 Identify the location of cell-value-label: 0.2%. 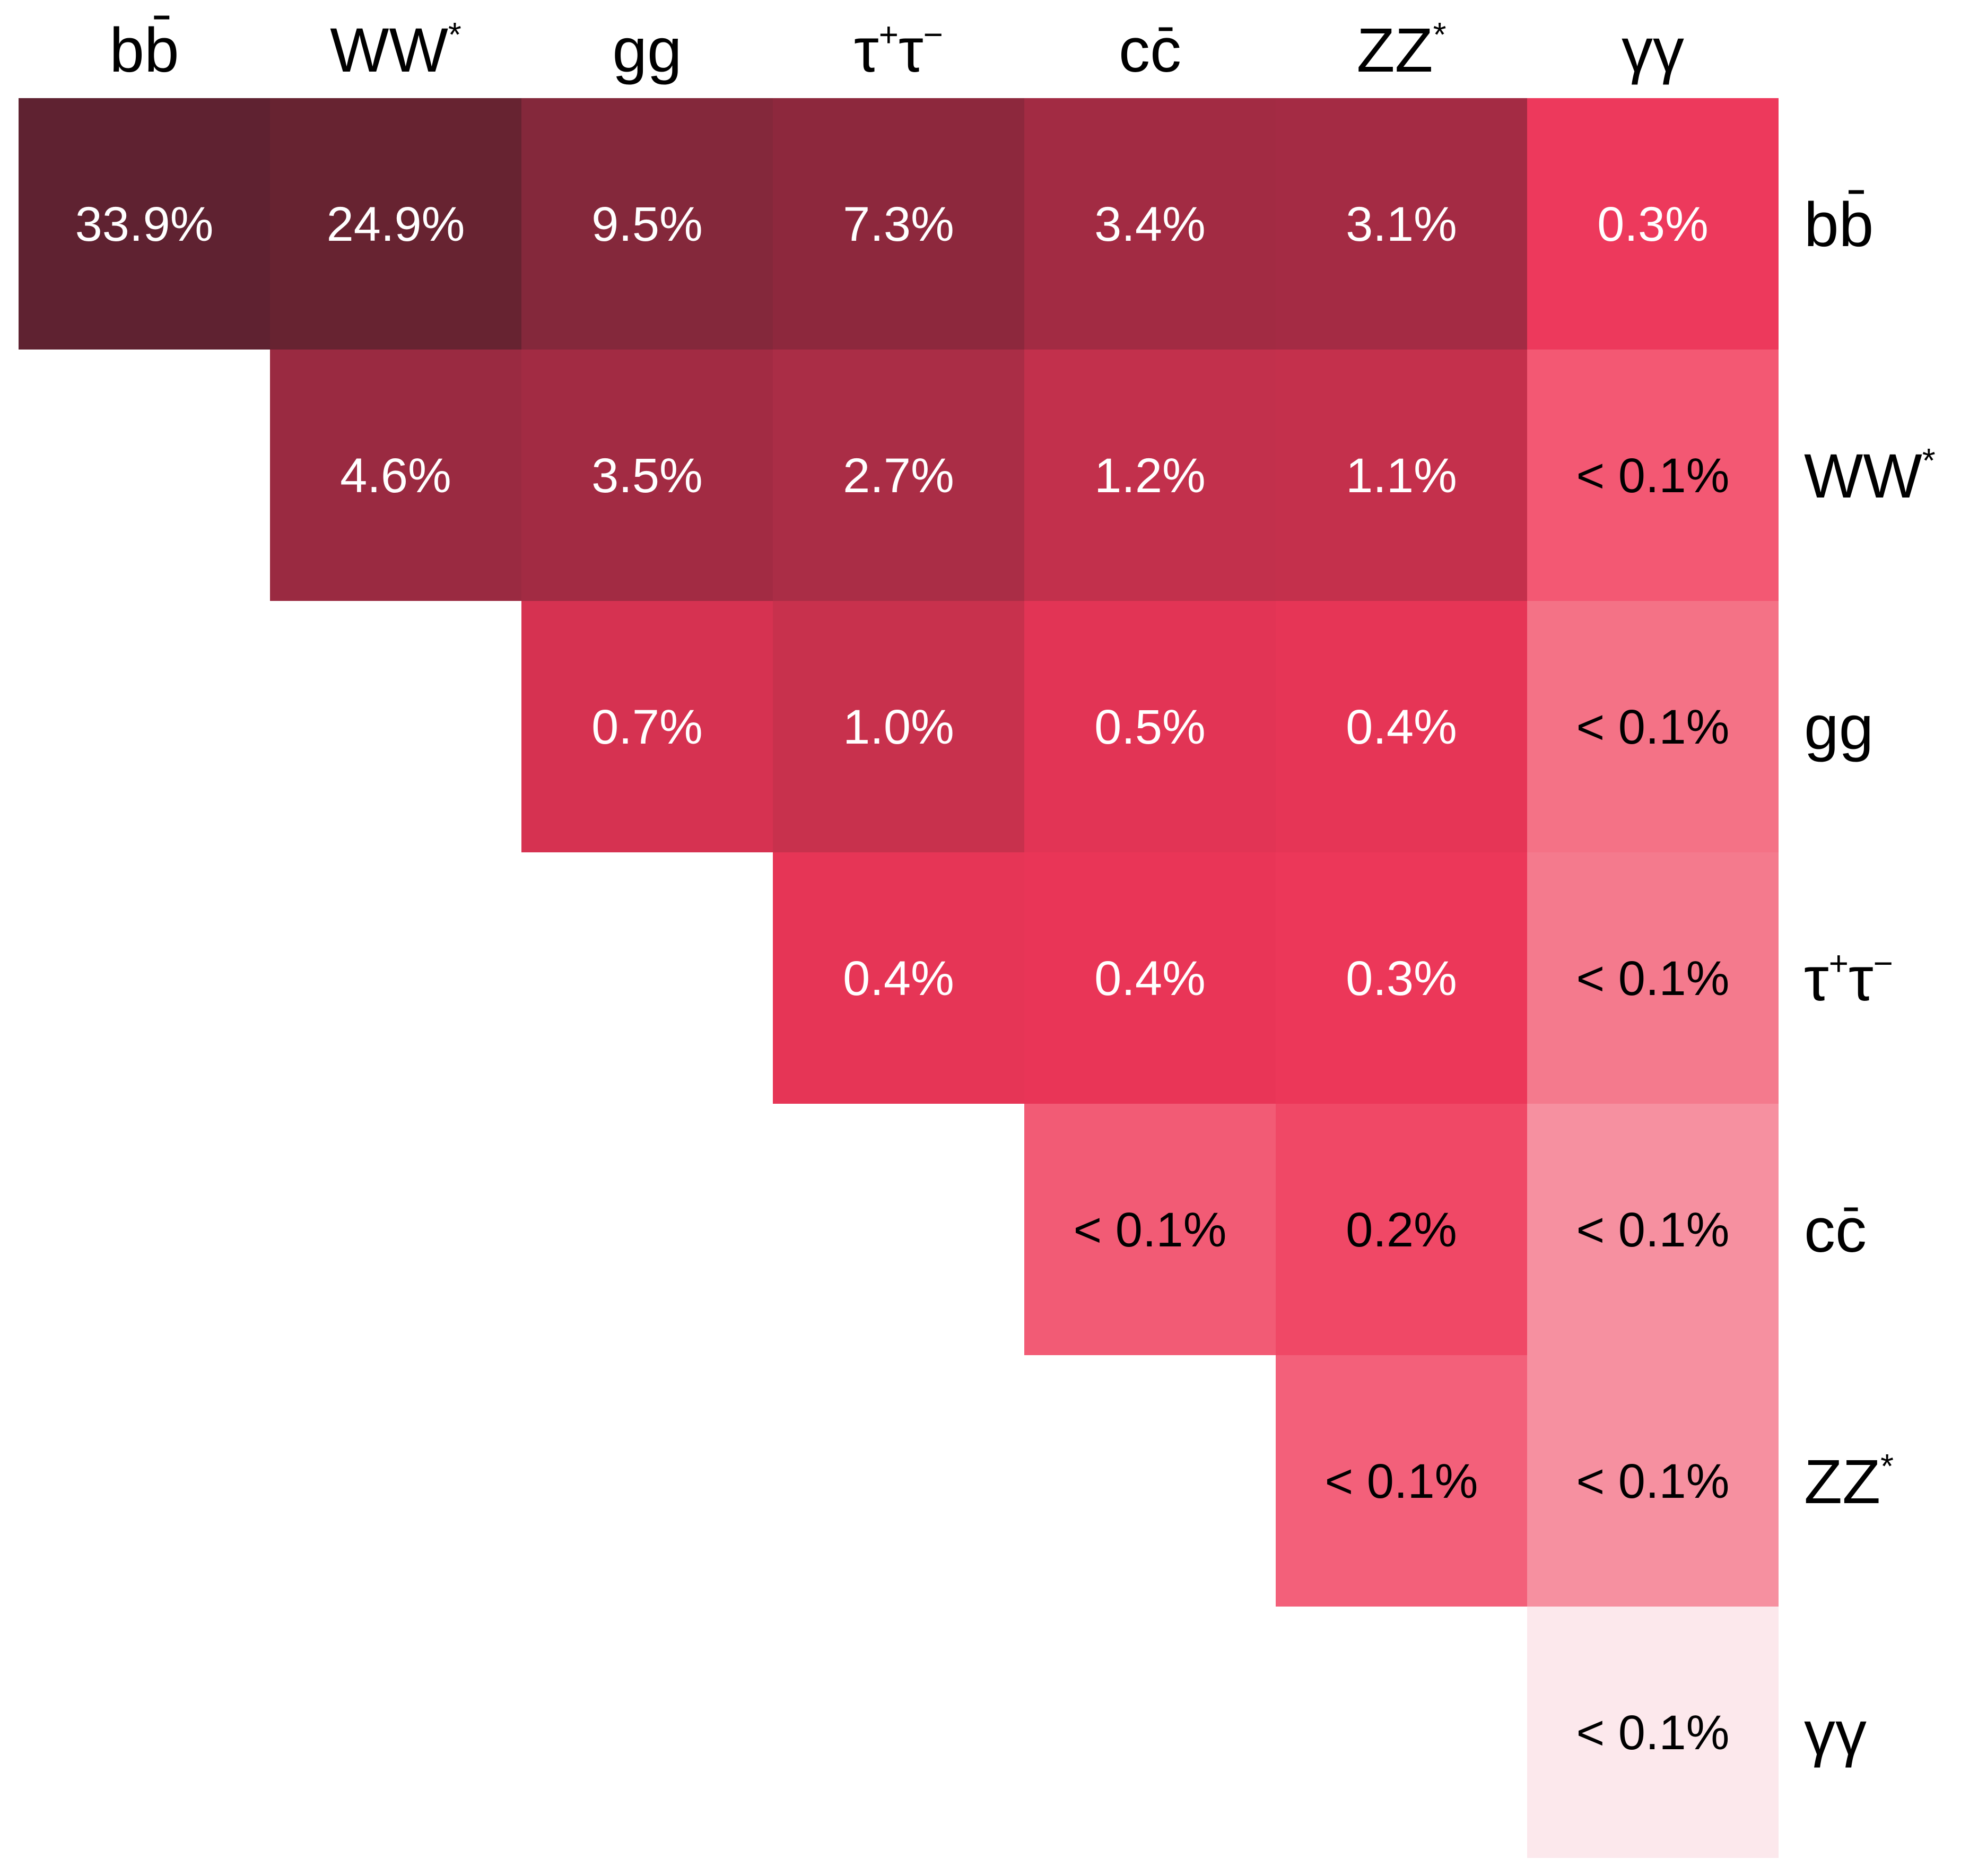
(1401, 1230).